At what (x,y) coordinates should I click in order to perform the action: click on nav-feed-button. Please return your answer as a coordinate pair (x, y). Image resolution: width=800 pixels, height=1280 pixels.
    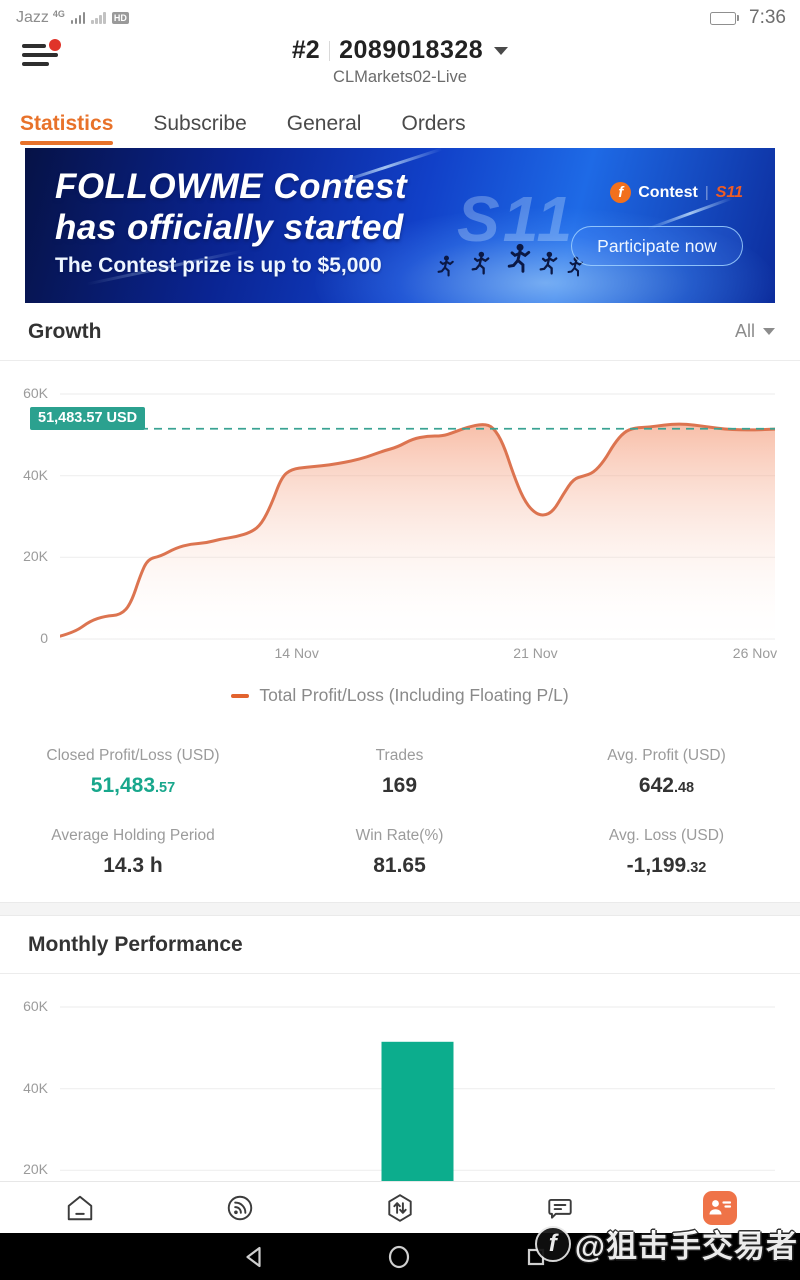
    Looking at the image, I should click on (240, 1208).